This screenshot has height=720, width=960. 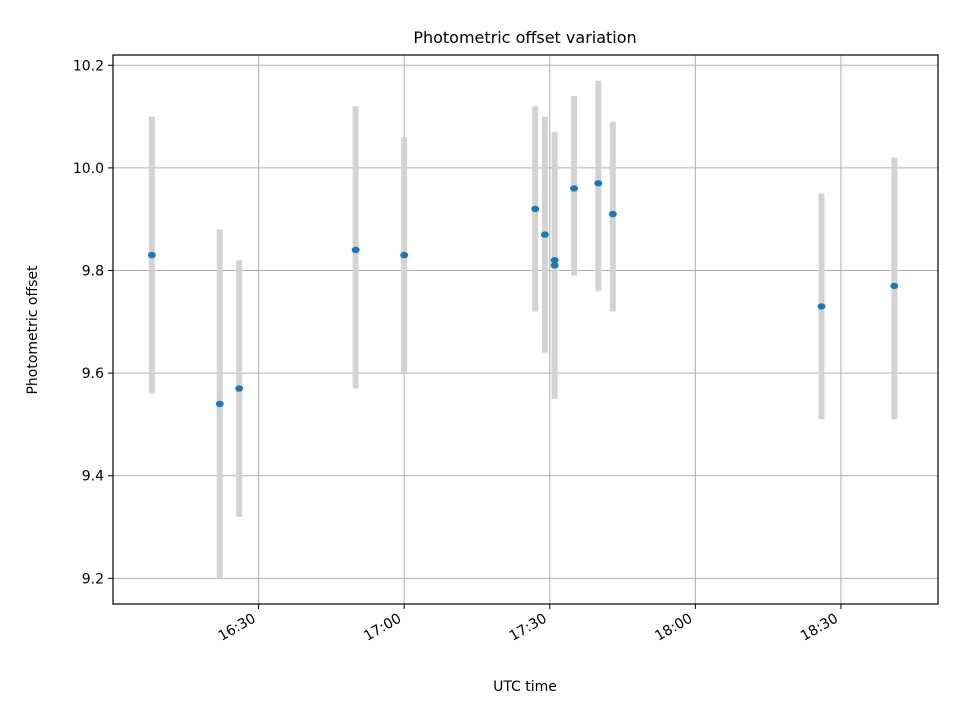 What do you see at coordinates (93, 579) in the screenshot?
I see `y-tick-label: 9.2` at bounding box center [93, 579].